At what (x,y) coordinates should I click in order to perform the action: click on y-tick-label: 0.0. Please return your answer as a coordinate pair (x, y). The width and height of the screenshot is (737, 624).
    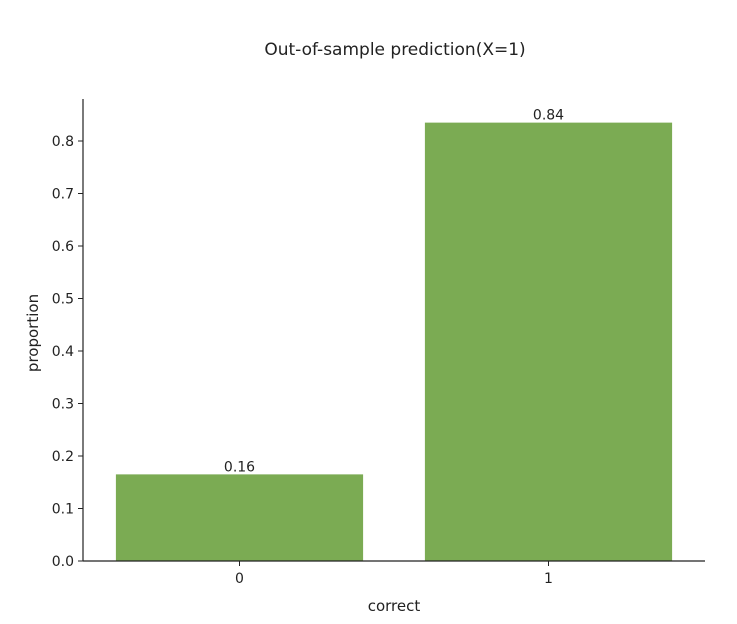
    Looking at the image, I should click on (63, 562).